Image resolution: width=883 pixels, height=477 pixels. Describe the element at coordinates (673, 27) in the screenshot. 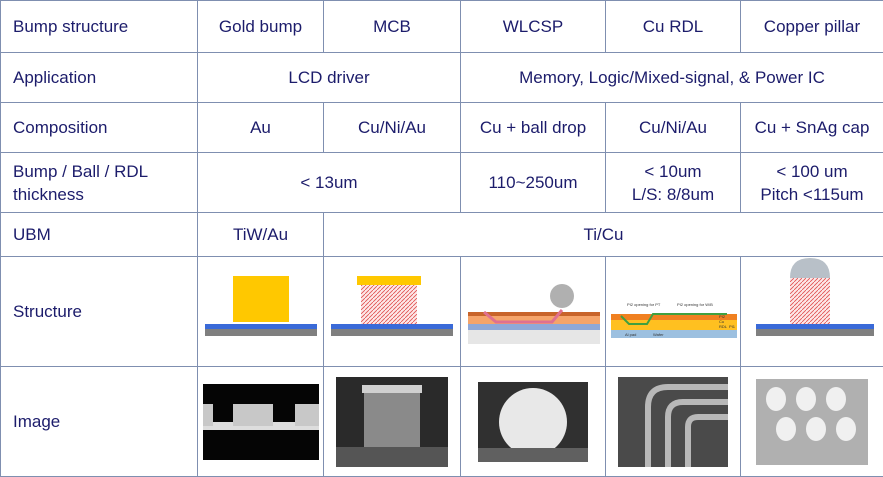

I see `cell: Cu RDL` at that location.